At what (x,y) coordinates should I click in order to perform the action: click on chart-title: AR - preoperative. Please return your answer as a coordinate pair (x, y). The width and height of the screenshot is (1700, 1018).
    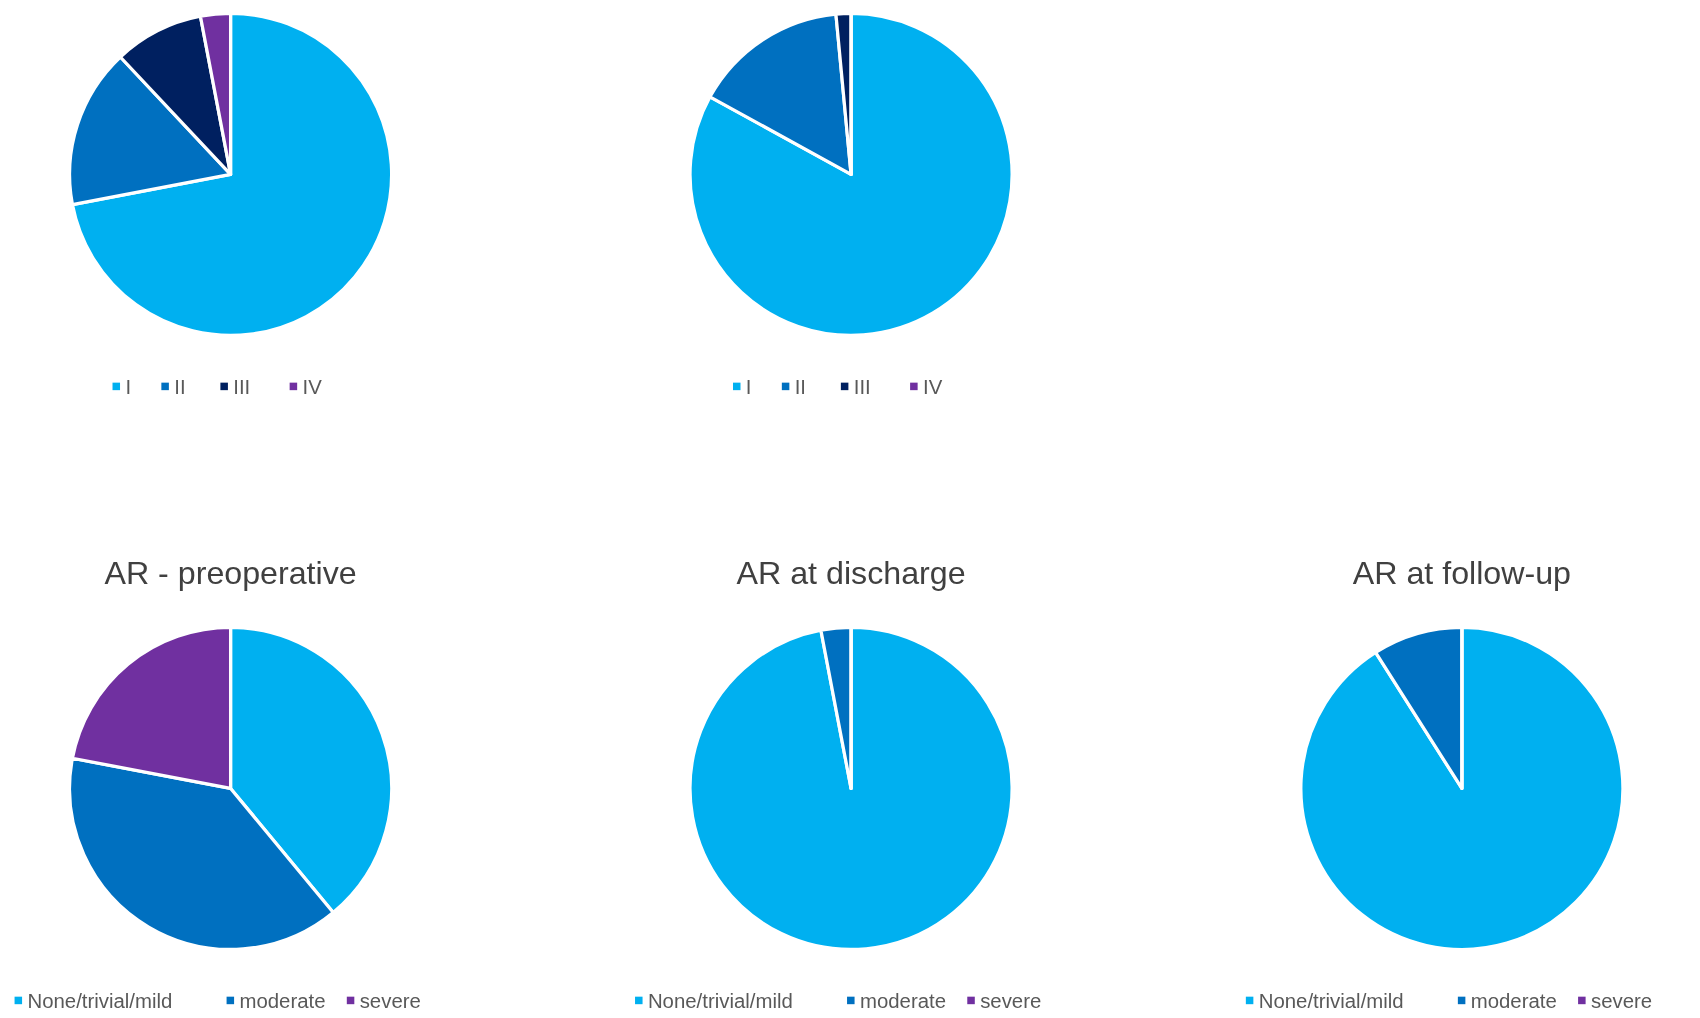
    Looking at the image, I should click on (230, 573).